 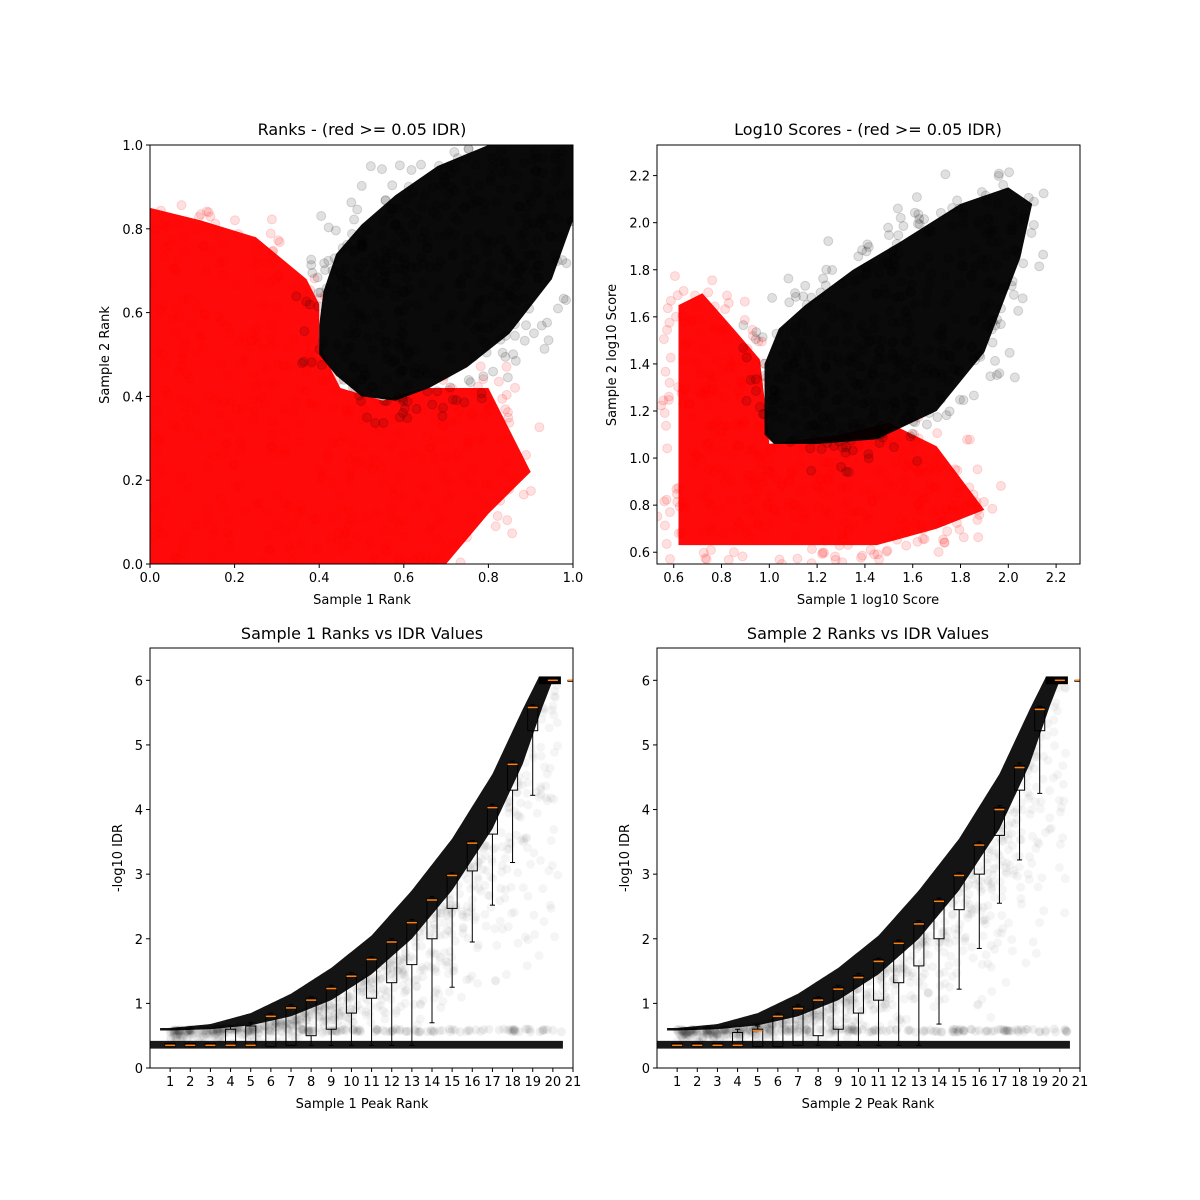 I want to click on x-tick-label: 5, so click(x=251, y=1082).